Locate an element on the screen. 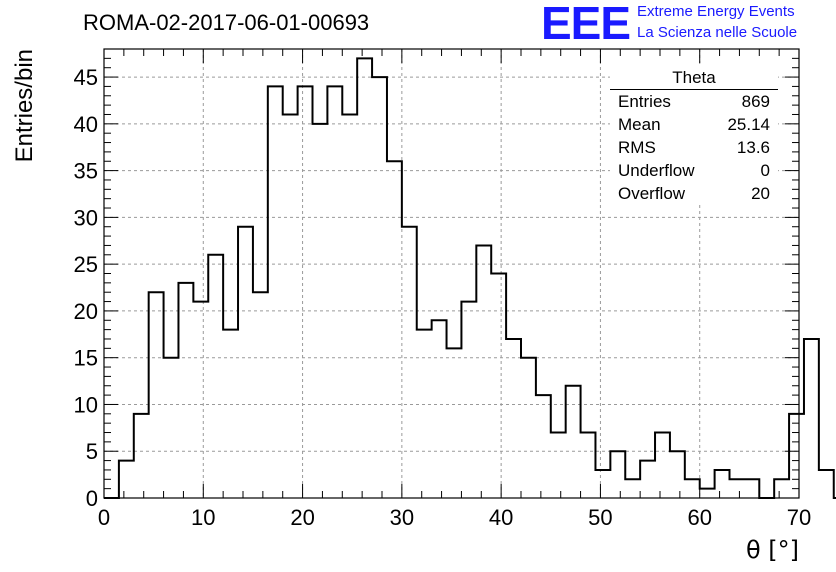  x-axis-label: θ [°] is located at coordinates (772, 550).